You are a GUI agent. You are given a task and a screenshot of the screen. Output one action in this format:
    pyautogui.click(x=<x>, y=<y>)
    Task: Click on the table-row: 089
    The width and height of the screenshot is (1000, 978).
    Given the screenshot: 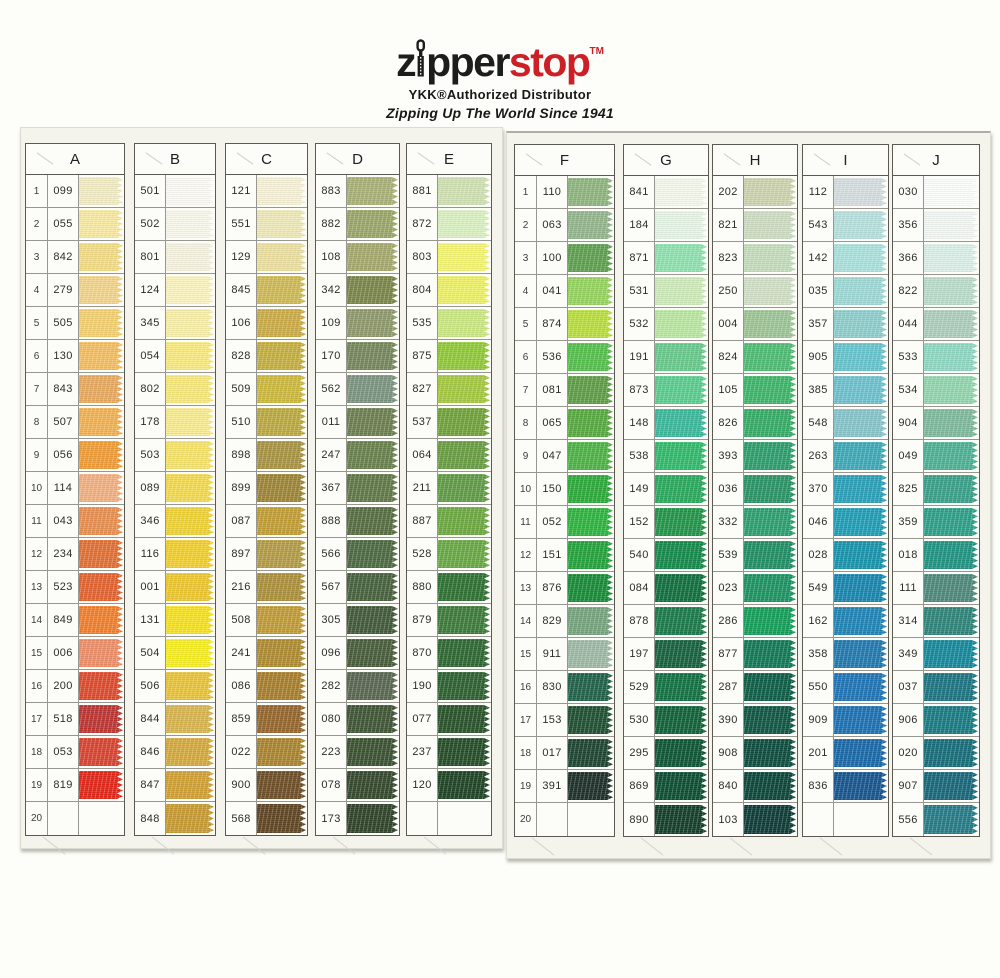 What is the action you would take?
    pyautogui.click(x=175, y=488)
    